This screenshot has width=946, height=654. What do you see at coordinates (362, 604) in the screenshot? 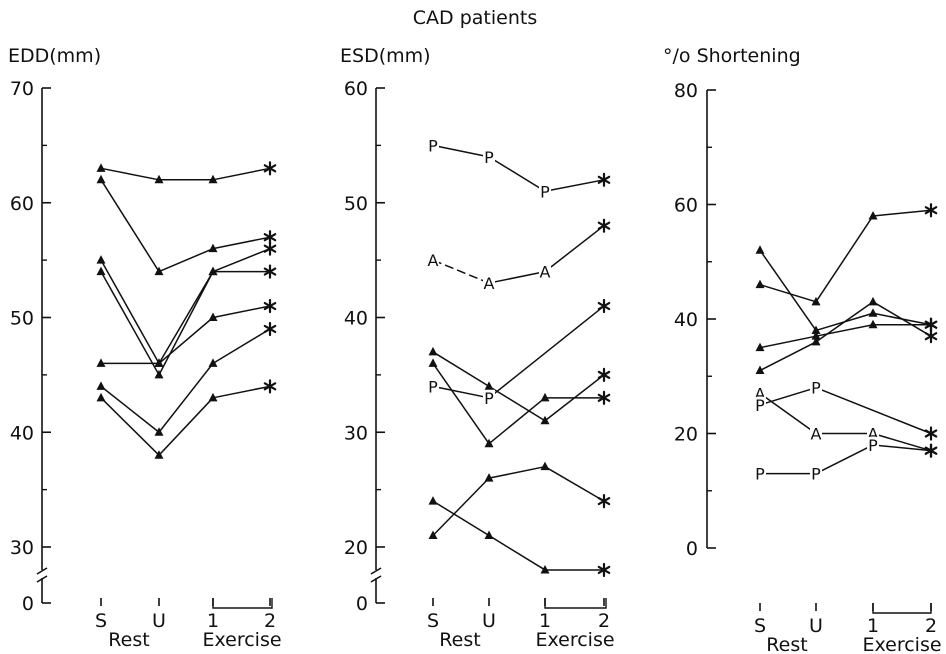
I see `y-tick-label-zero: 0` at bounding box center [362, 604].